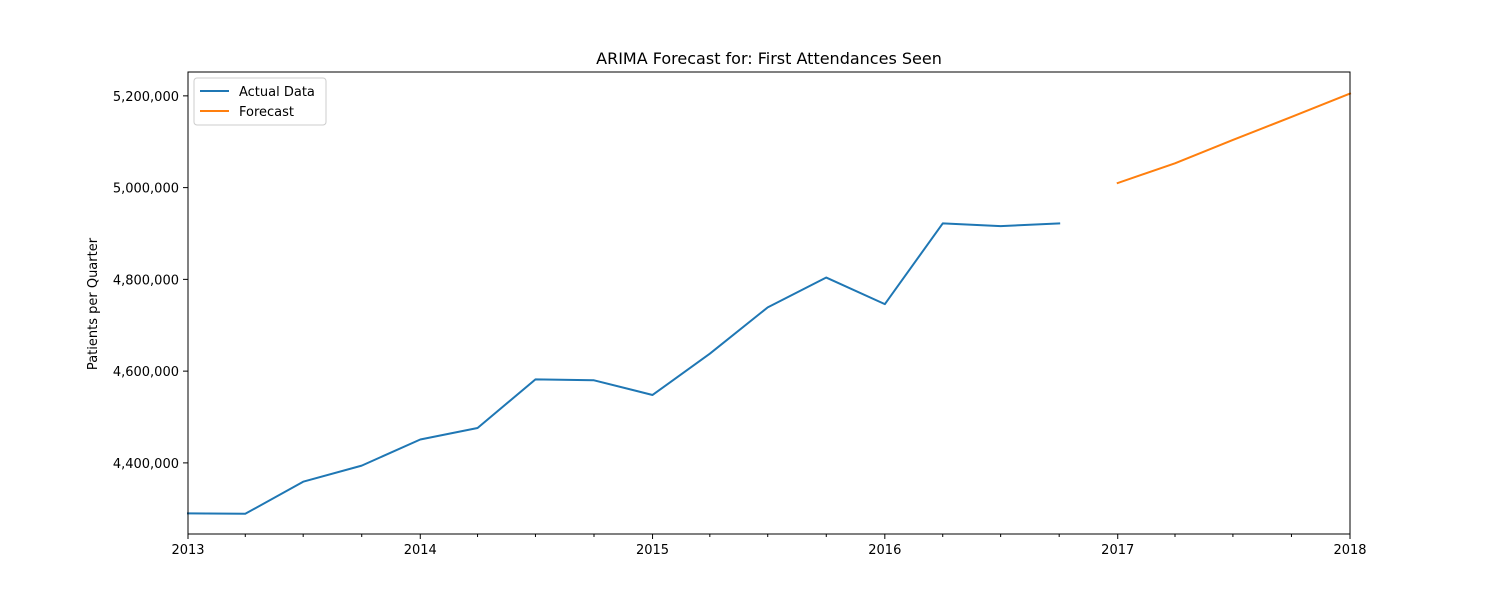 The image size is (1500, 604). What do you see at coordinates (884, 550) in the screenshot?
I see `x-tick-label: 2016` at bounding box center [884, 550].